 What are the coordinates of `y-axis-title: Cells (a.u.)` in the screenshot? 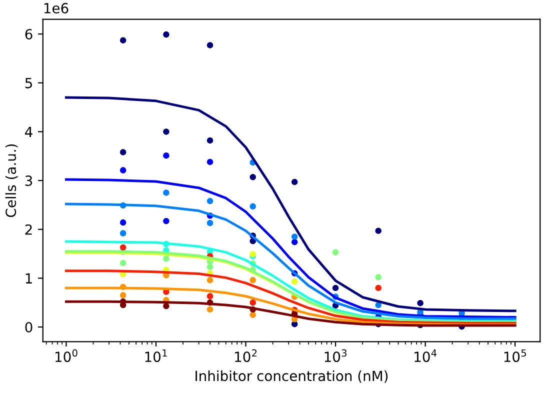 It's located at (11, 181).